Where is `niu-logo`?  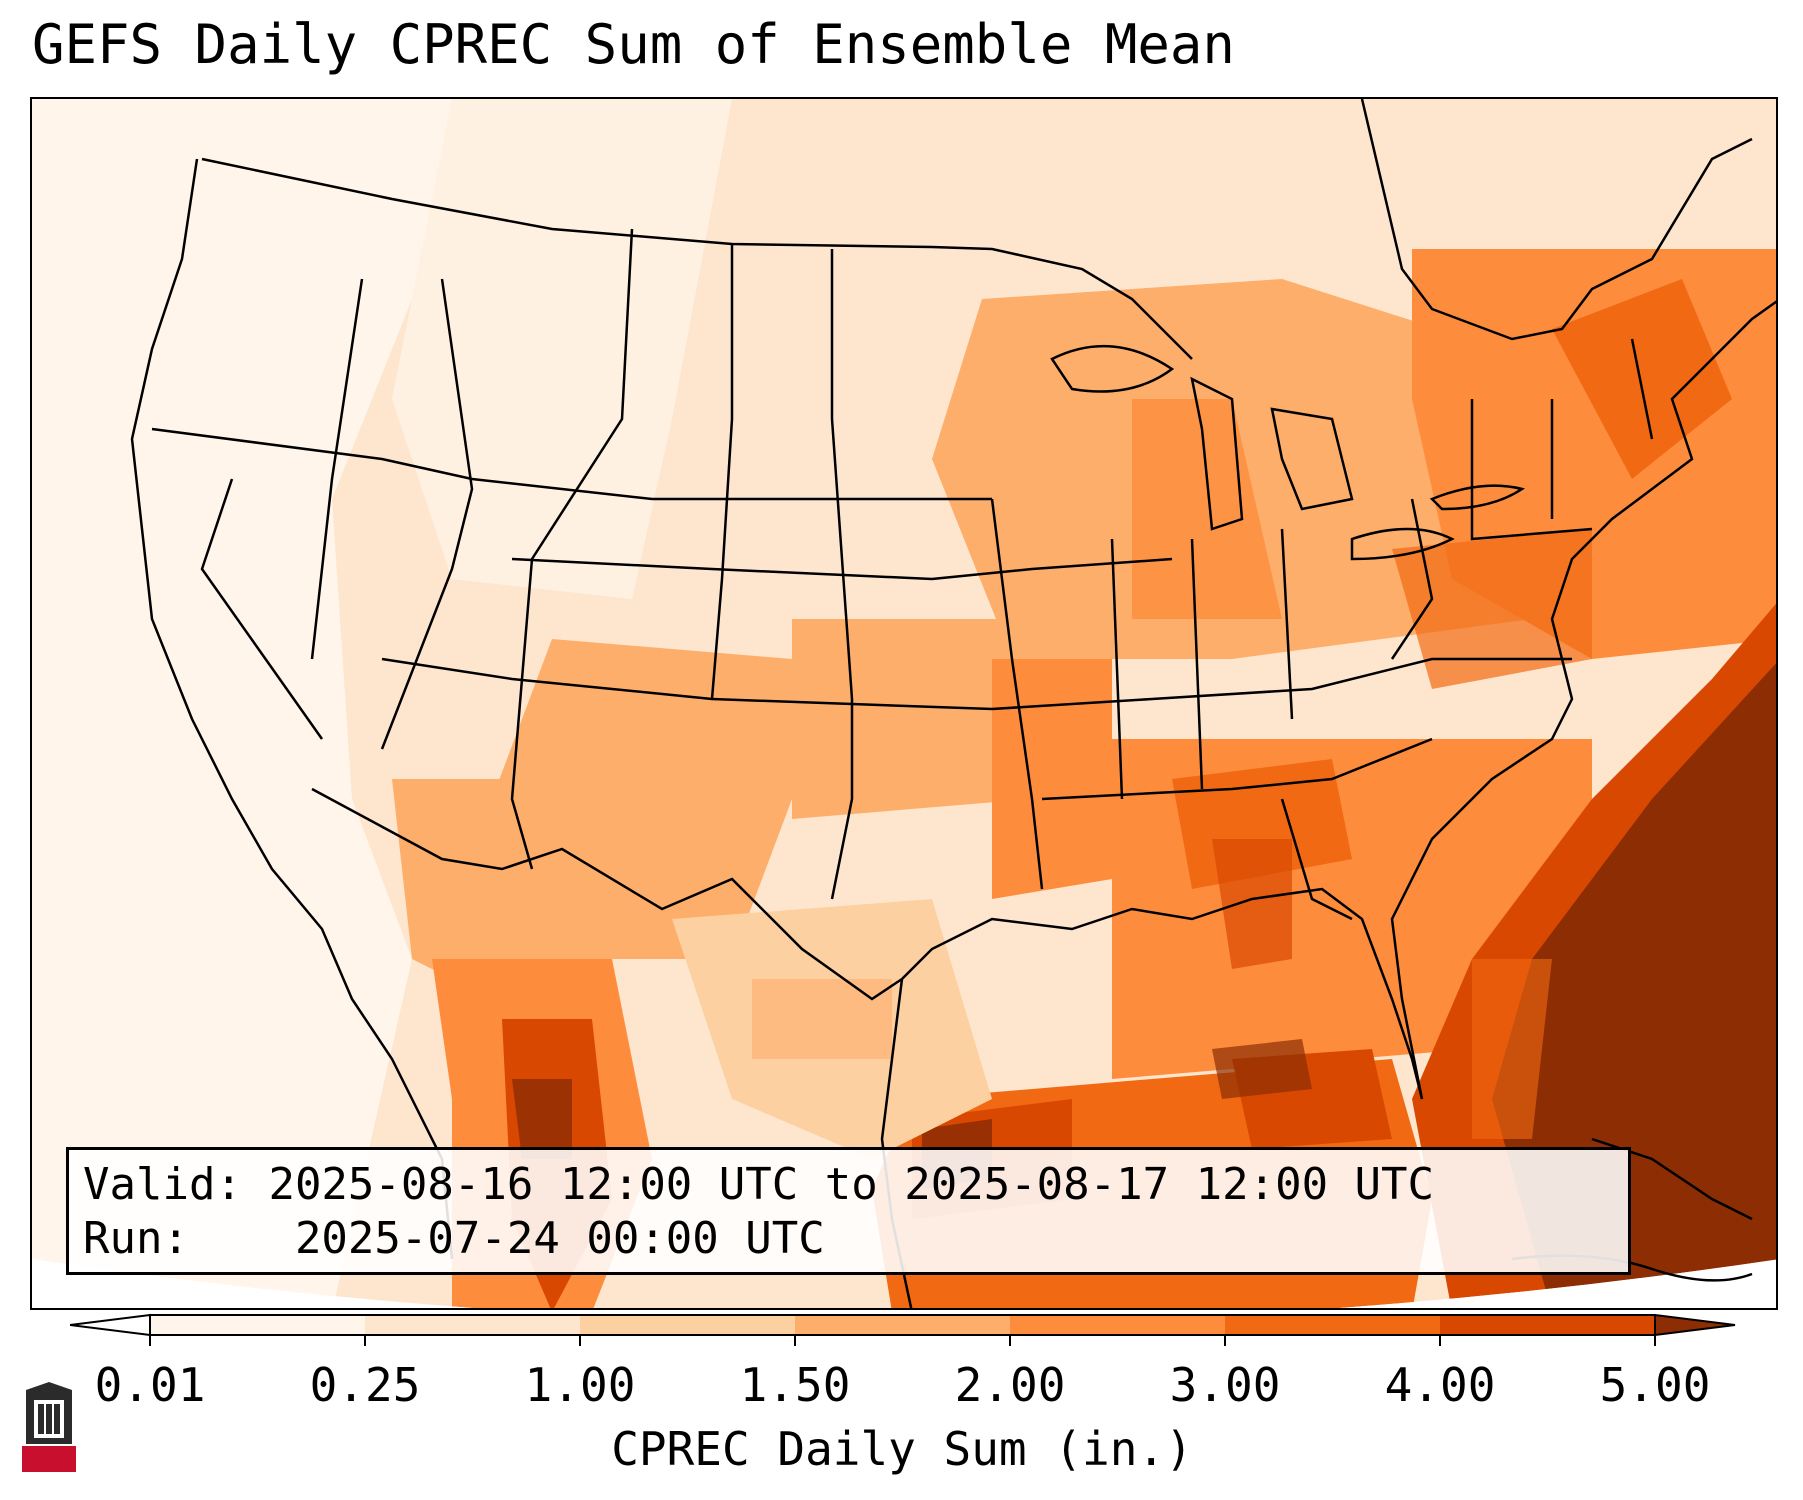 niu-logo is located at coordinates (49, 1427).